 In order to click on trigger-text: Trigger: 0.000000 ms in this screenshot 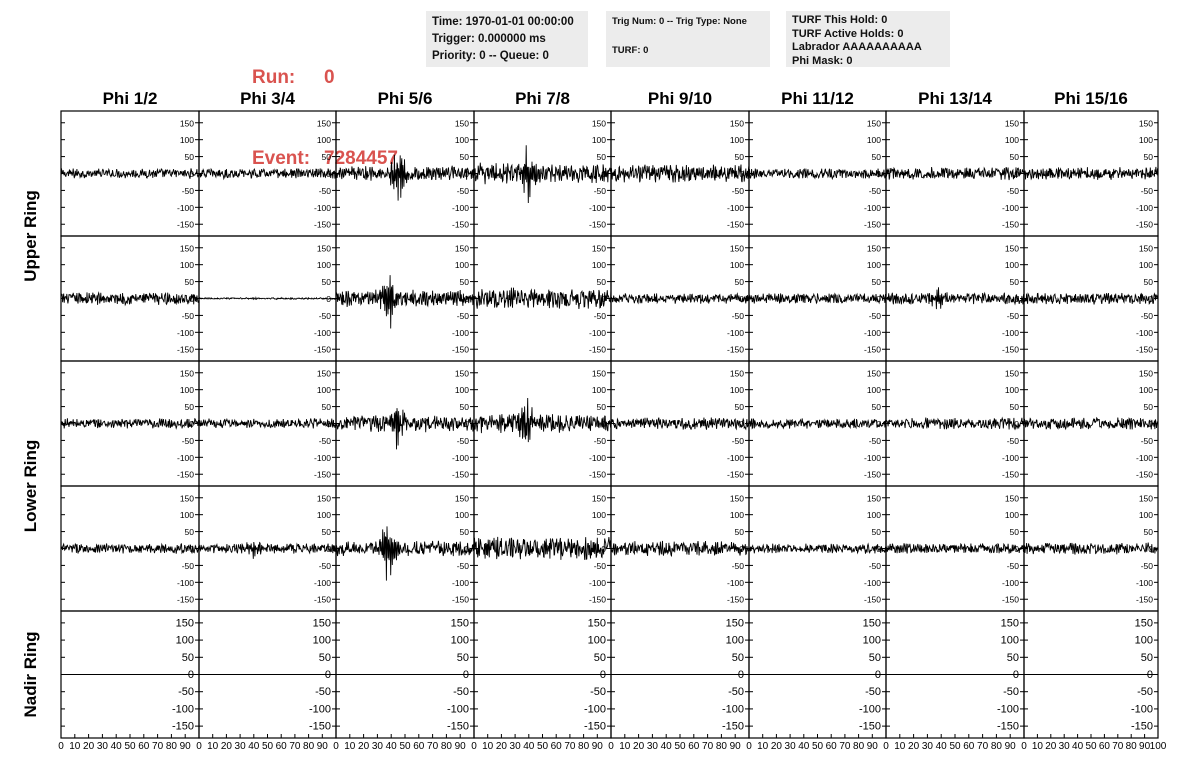, I will do `click(489, 39)`.